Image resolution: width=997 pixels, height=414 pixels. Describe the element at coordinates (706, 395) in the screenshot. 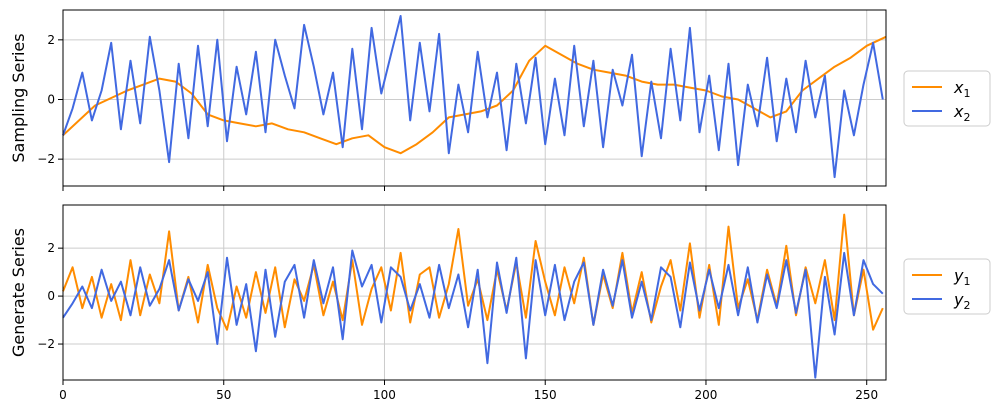

I see `x-tick-label: 200` at that location.